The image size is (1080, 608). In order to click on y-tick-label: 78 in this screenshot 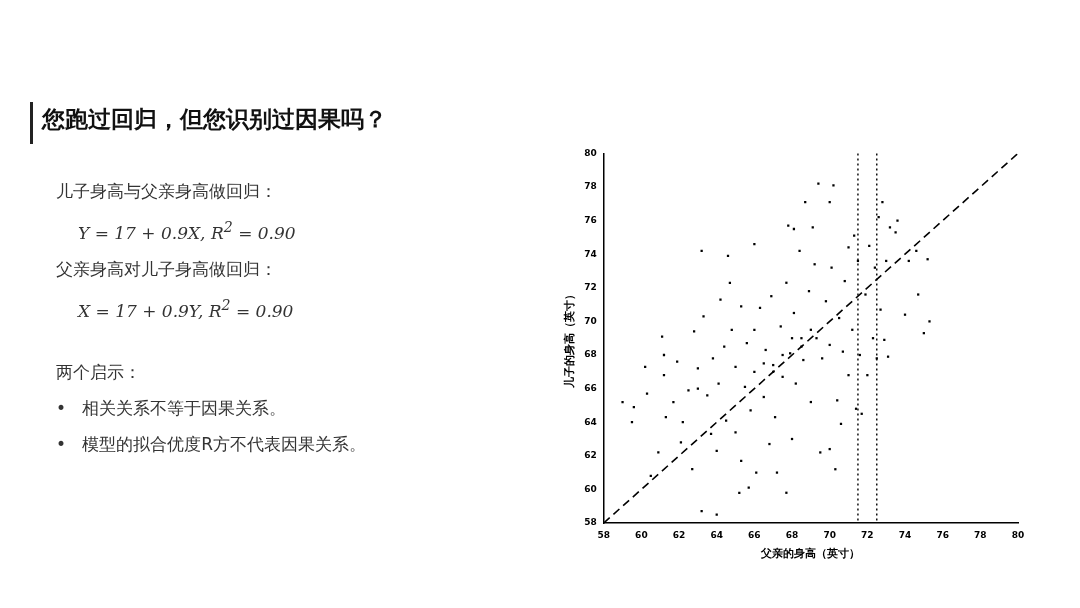, I will do `click(590, 186)`.